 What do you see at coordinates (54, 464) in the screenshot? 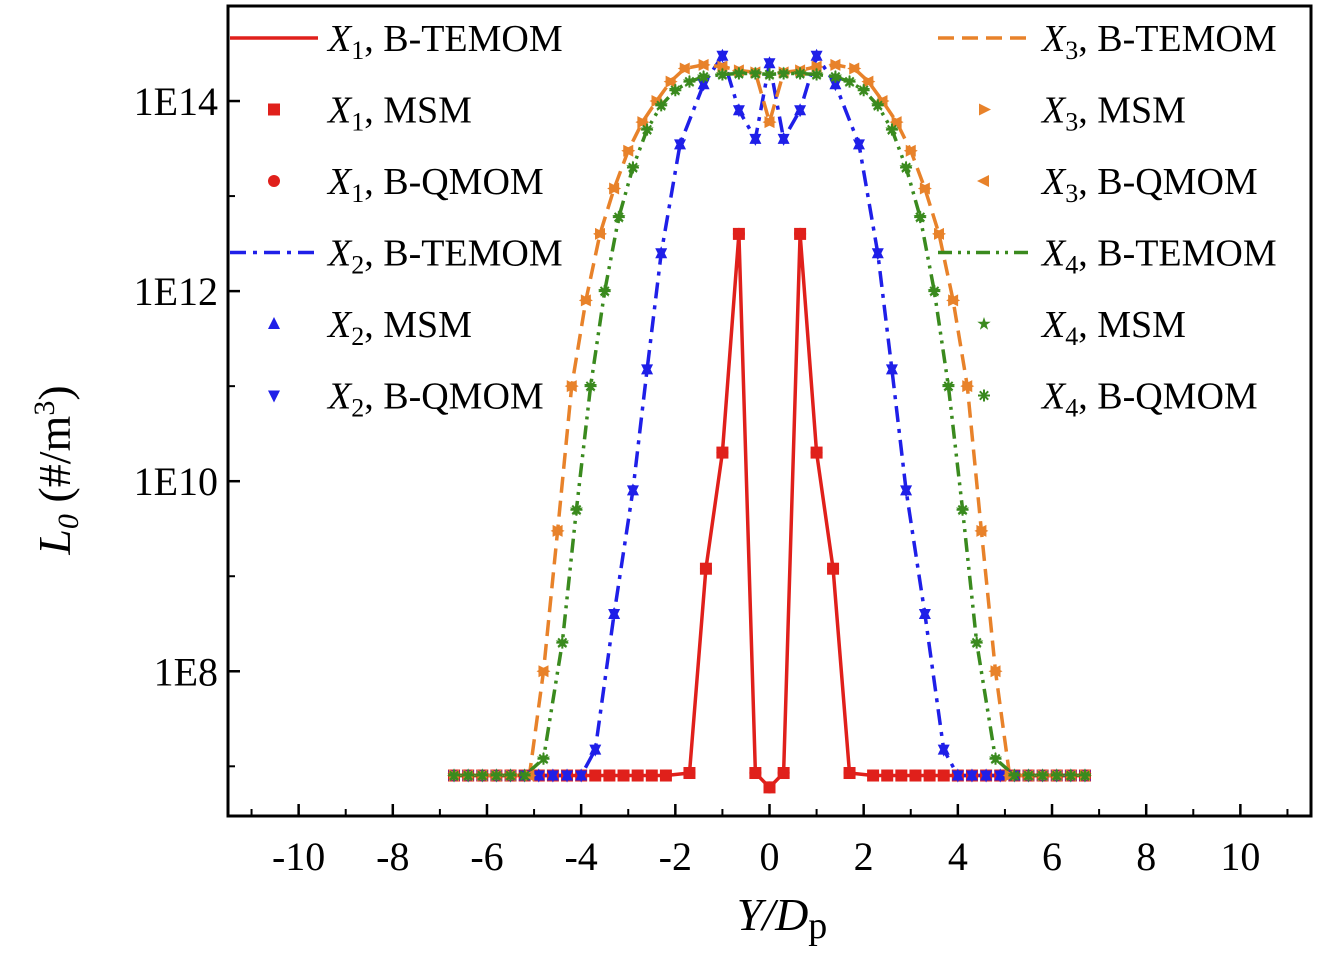
I see `y-axis-title-unit: (#/m` at bounding box center [54, 464].